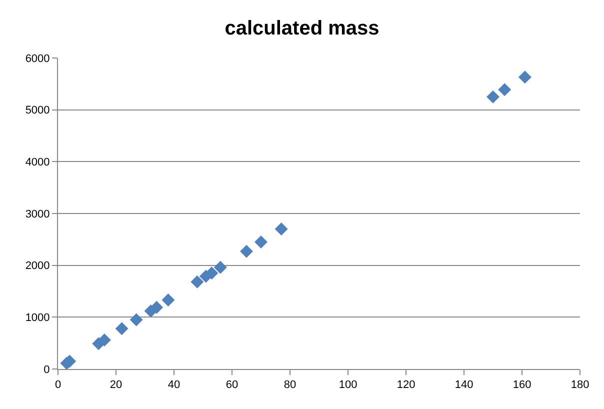 This screenshot has height=409, width=604. Describe the element at coordinates (522, 385) in the screenshot. I see `x-tick-label: 160` at that location.